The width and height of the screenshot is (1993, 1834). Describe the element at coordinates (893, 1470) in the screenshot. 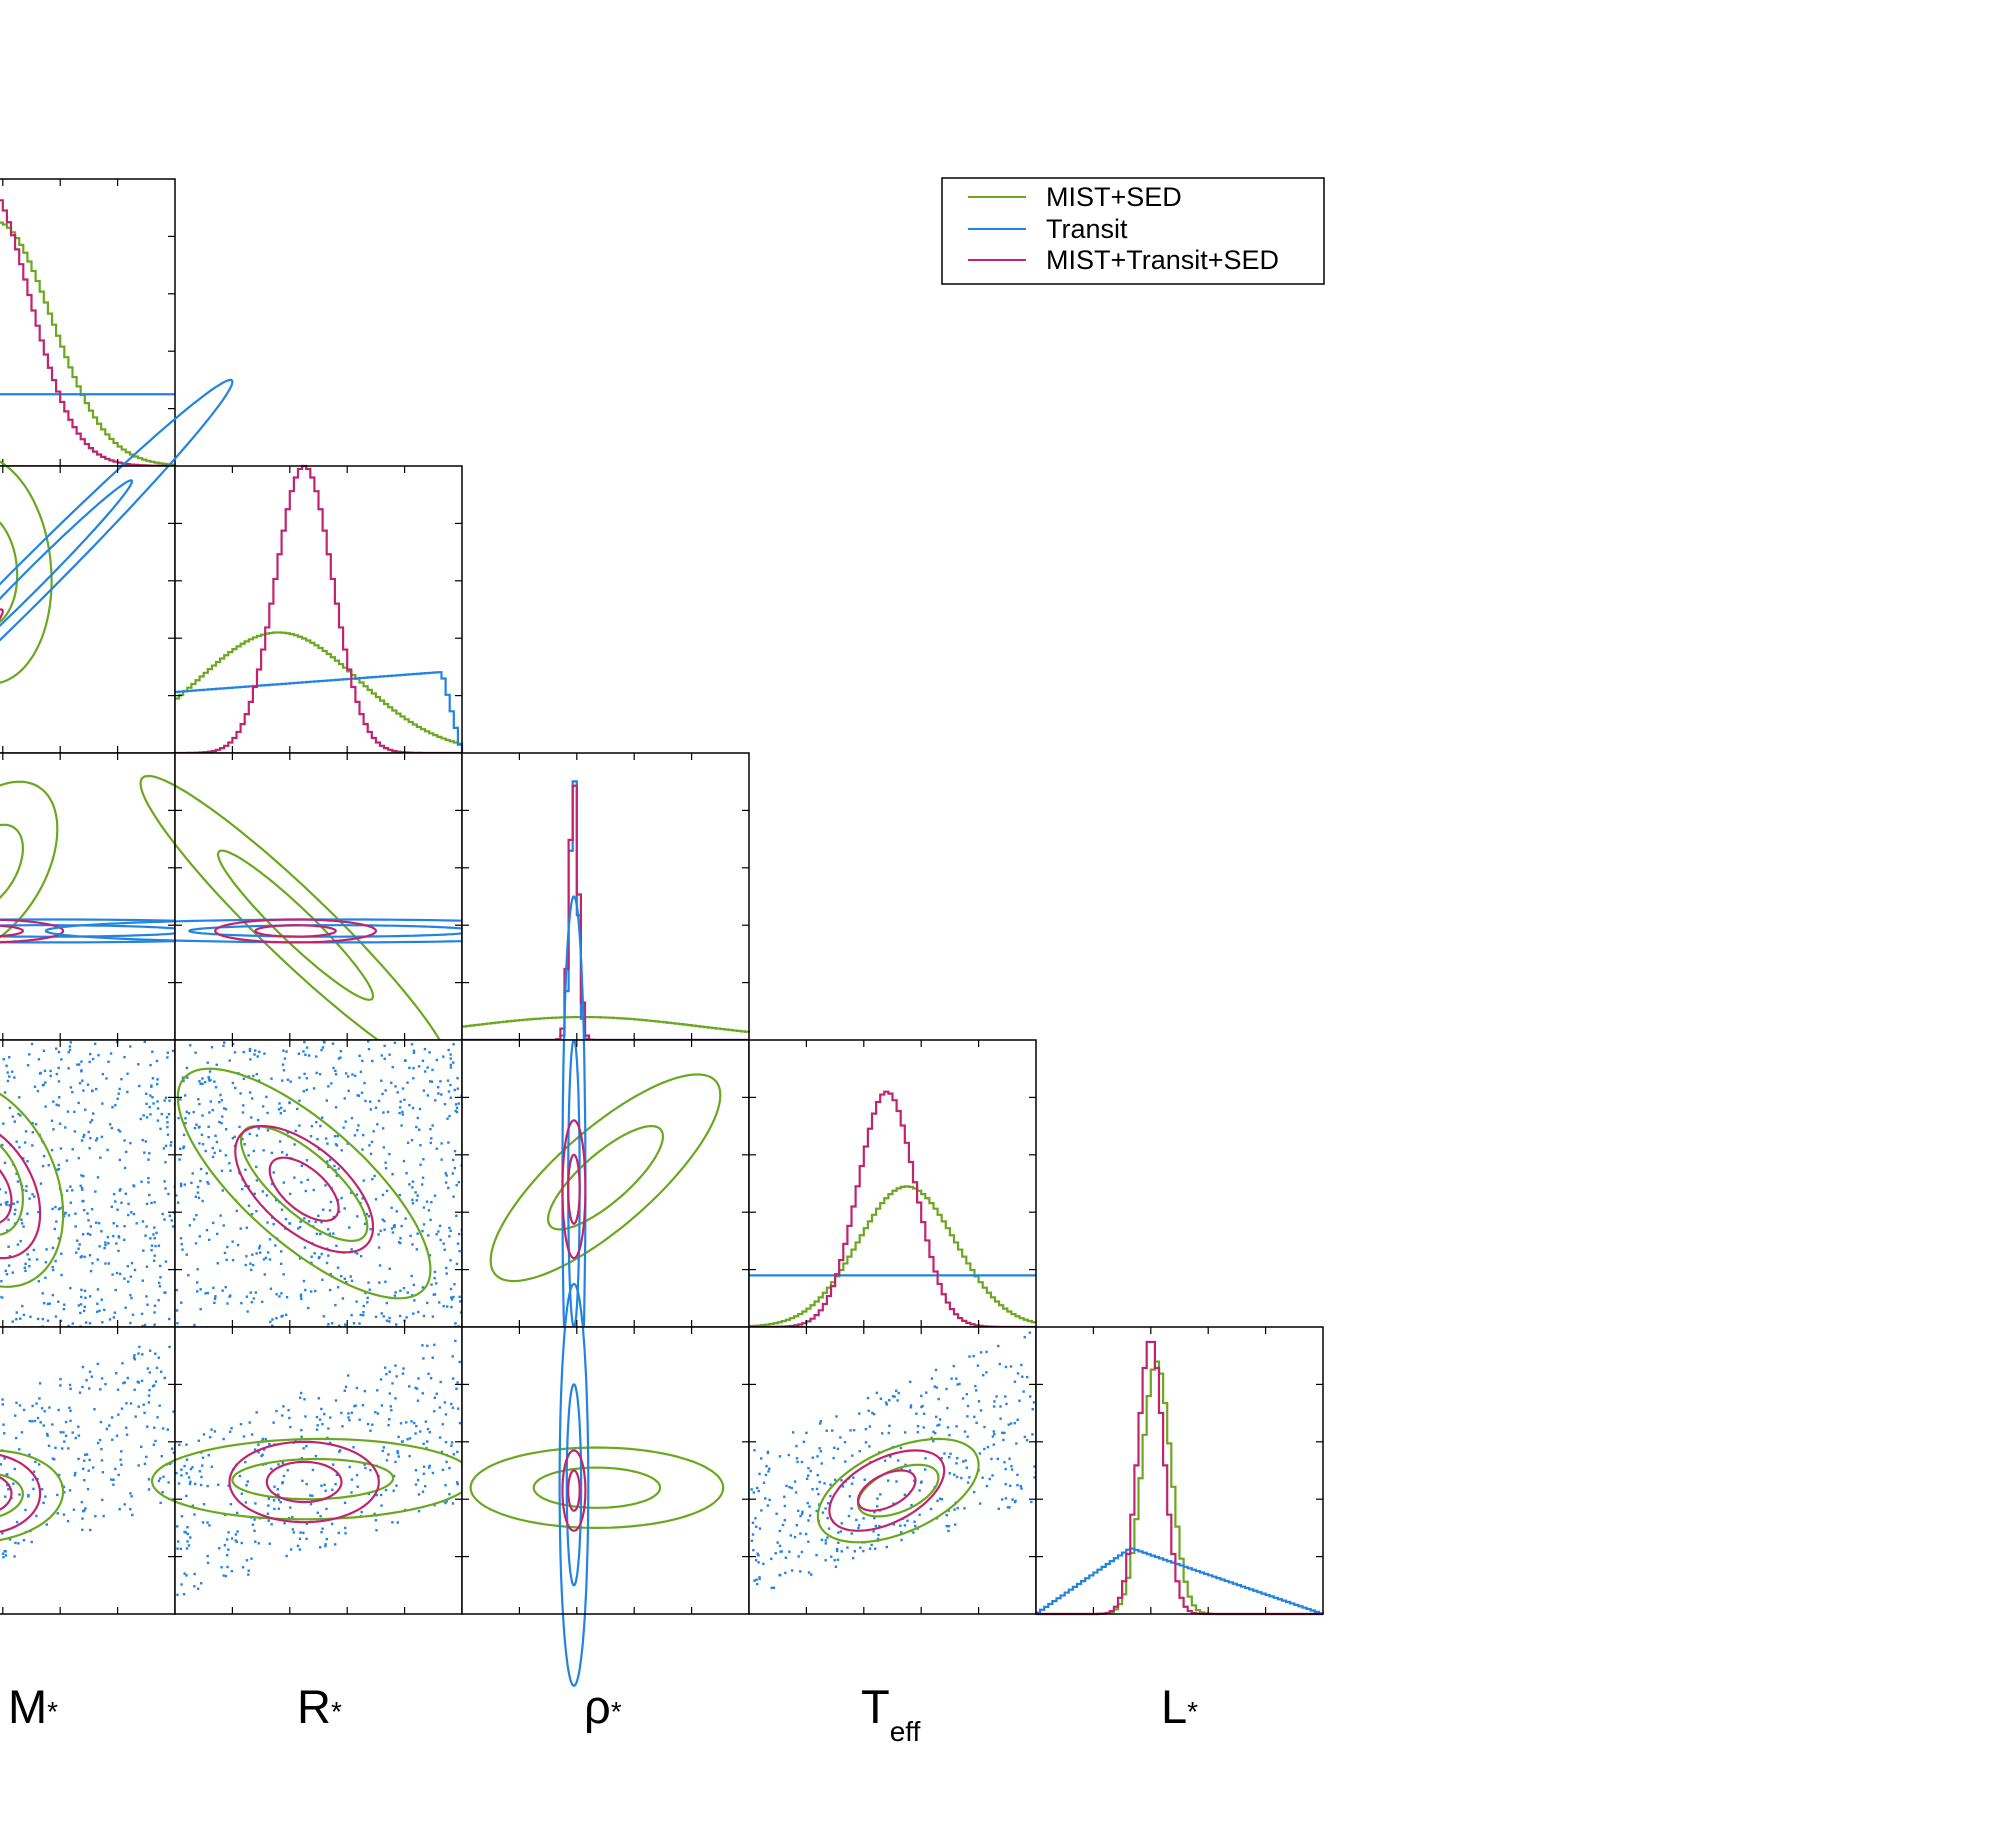

I see `panel-teff-luminosity` at that location.